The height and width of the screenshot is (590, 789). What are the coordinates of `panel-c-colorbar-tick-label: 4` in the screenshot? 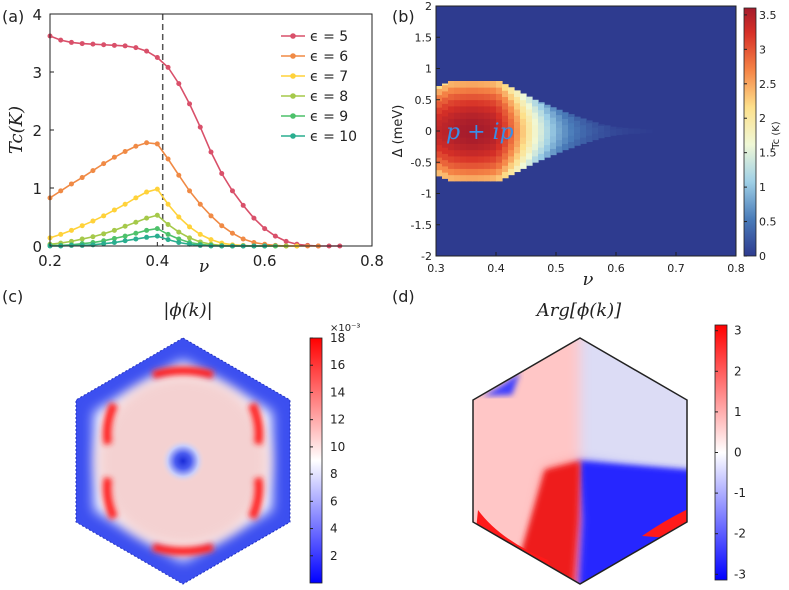 It's located at (334, 529).